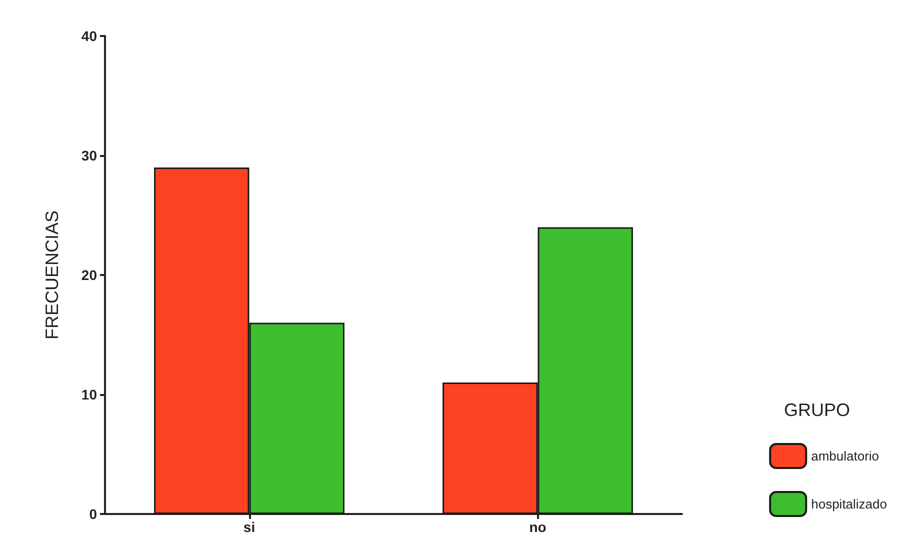 The image size is (910, 552). What do you see at coordinates (89, 156) in the screenshot?
I see `y-tick-label: 30` at bounding box center [89, 156].